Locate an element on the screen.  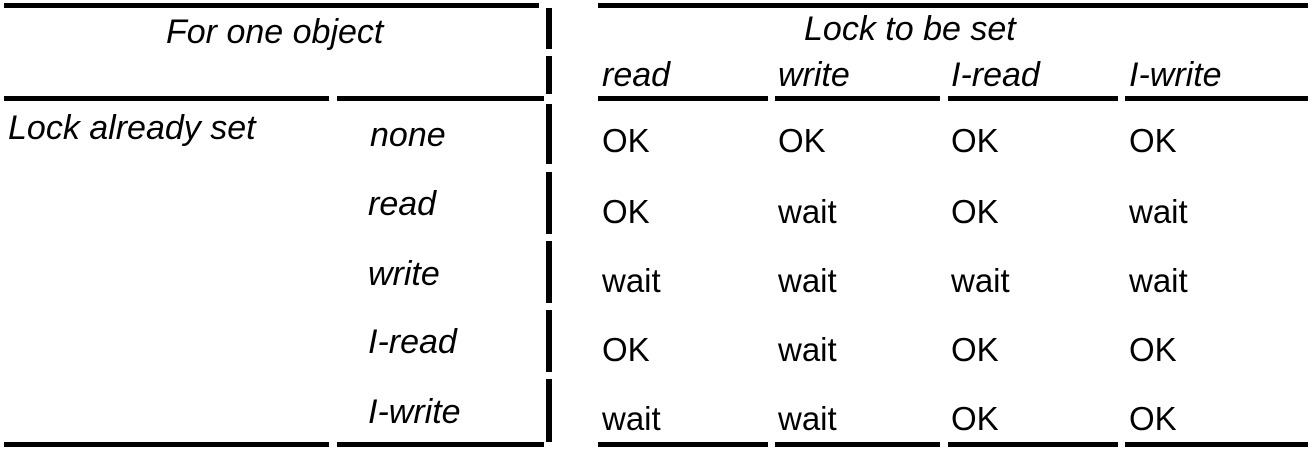
cell-i-read-i-read: OK is located at coordinates (975, 349).